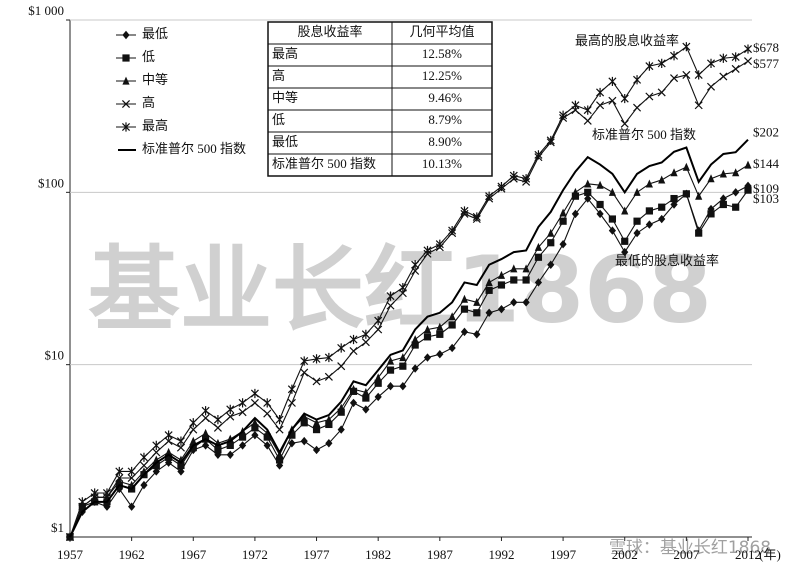  I want to click on table-cell: 最高, so click(285, 53).